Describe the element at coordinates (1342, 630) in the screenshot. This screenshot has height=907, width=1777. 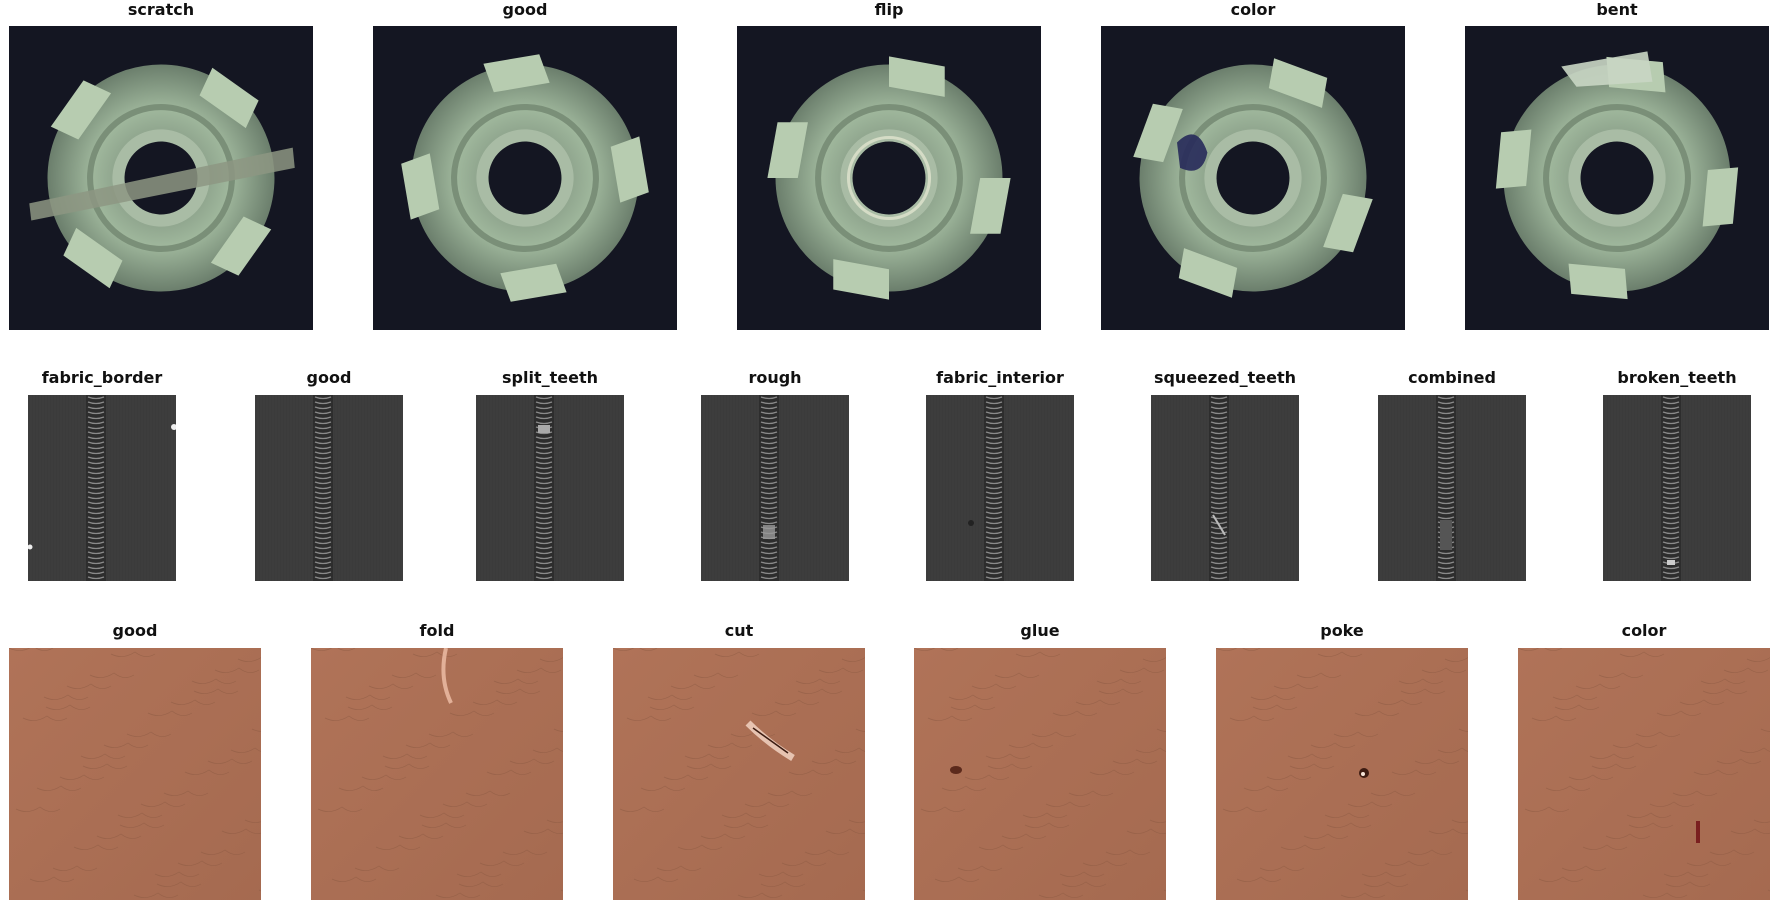
I see `panel-title: poke` at that location.